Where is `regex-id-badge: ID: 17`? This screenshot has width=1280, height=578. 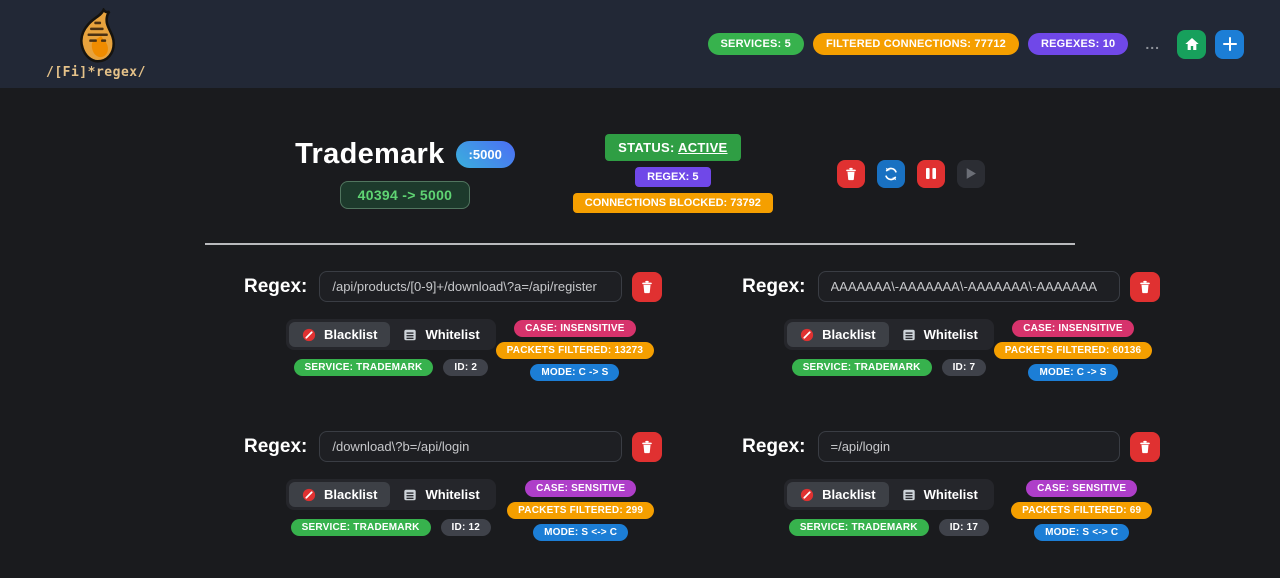 regex-id-badge: ID: 17 is located at coordinates (964, 527).